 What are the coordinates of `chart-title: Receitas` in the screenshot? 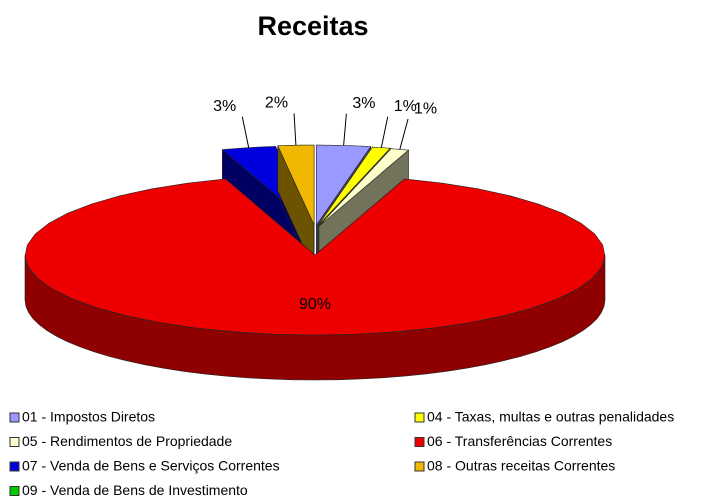 It's located at (312, 26).